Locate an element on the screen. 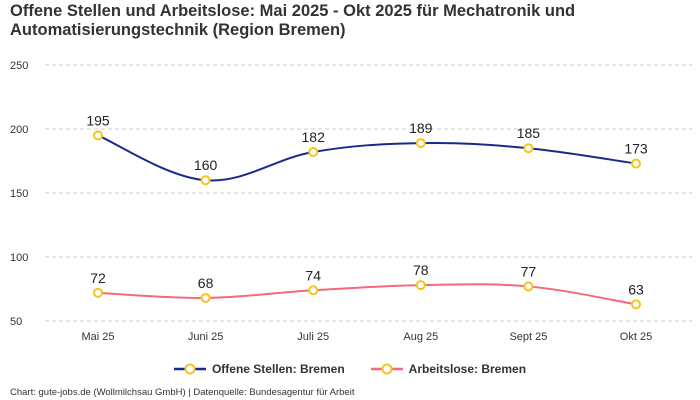 The height and width of the screenshot is (400, 700). data-label: 173 is located at coordinates (636, 149).